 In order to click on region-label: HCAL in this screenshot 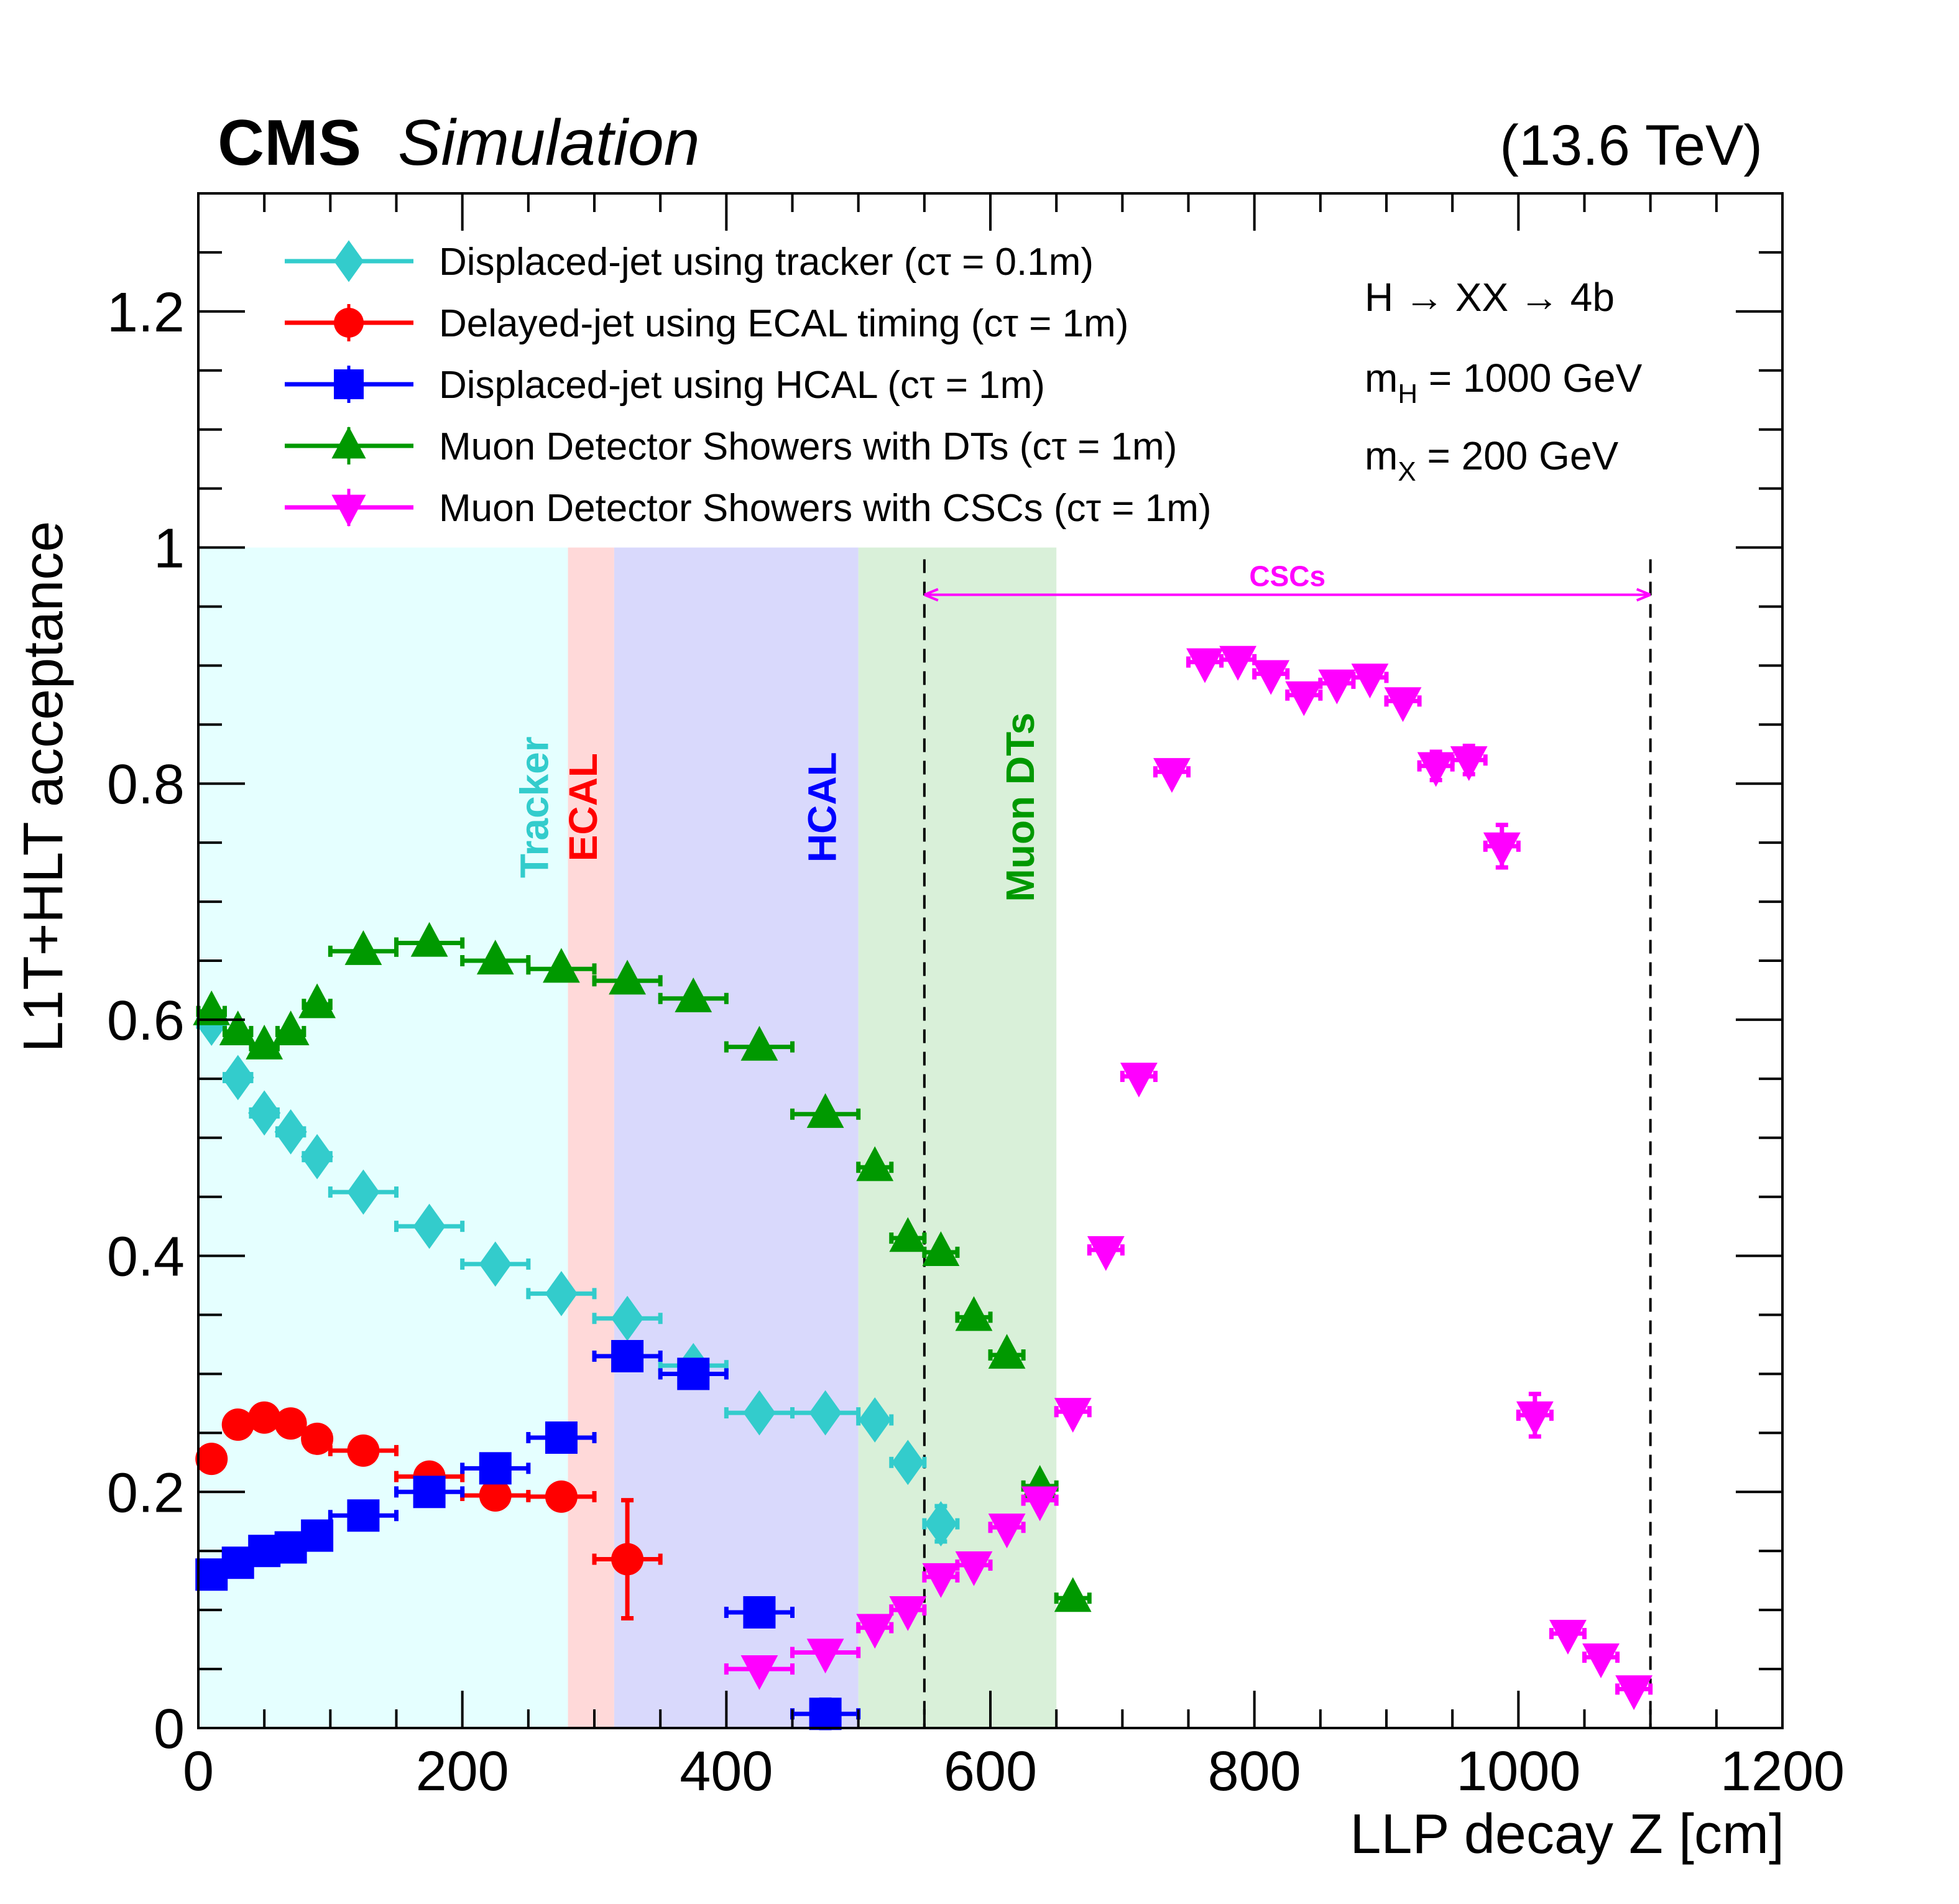, I will do `click(822, 807)`.